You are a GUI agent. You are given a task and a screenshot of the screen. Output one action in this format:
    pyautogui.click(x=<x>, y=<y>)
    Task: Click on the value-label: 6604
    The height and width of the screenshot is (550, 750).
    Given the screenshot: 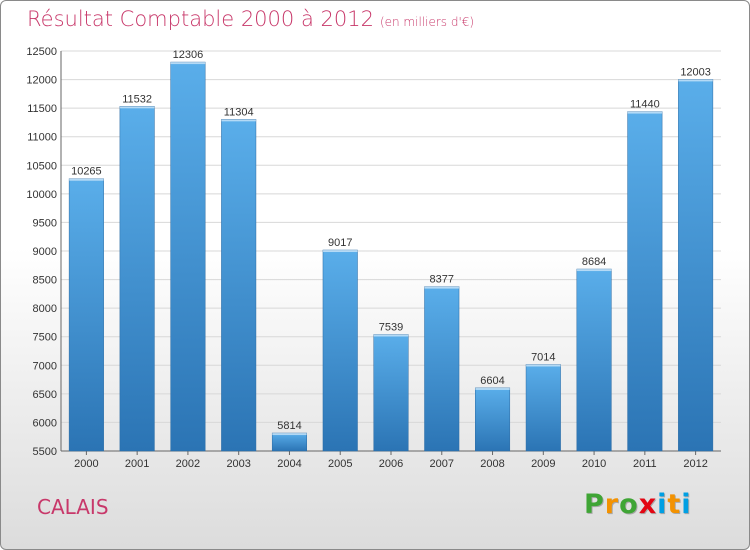 What is the action you would take?
    pyautogui.click(x=492, y=381)
    